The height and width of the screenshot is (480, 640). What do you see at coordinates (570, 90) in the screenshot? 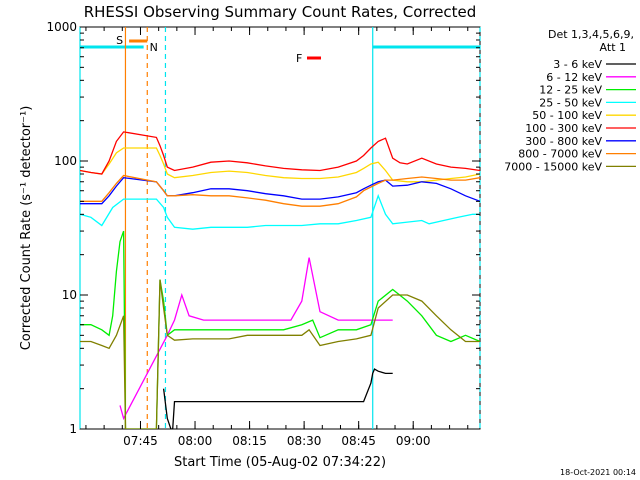
I see `legend-entry-label: 12 - 25 keV` at bounding box center [570, 90].